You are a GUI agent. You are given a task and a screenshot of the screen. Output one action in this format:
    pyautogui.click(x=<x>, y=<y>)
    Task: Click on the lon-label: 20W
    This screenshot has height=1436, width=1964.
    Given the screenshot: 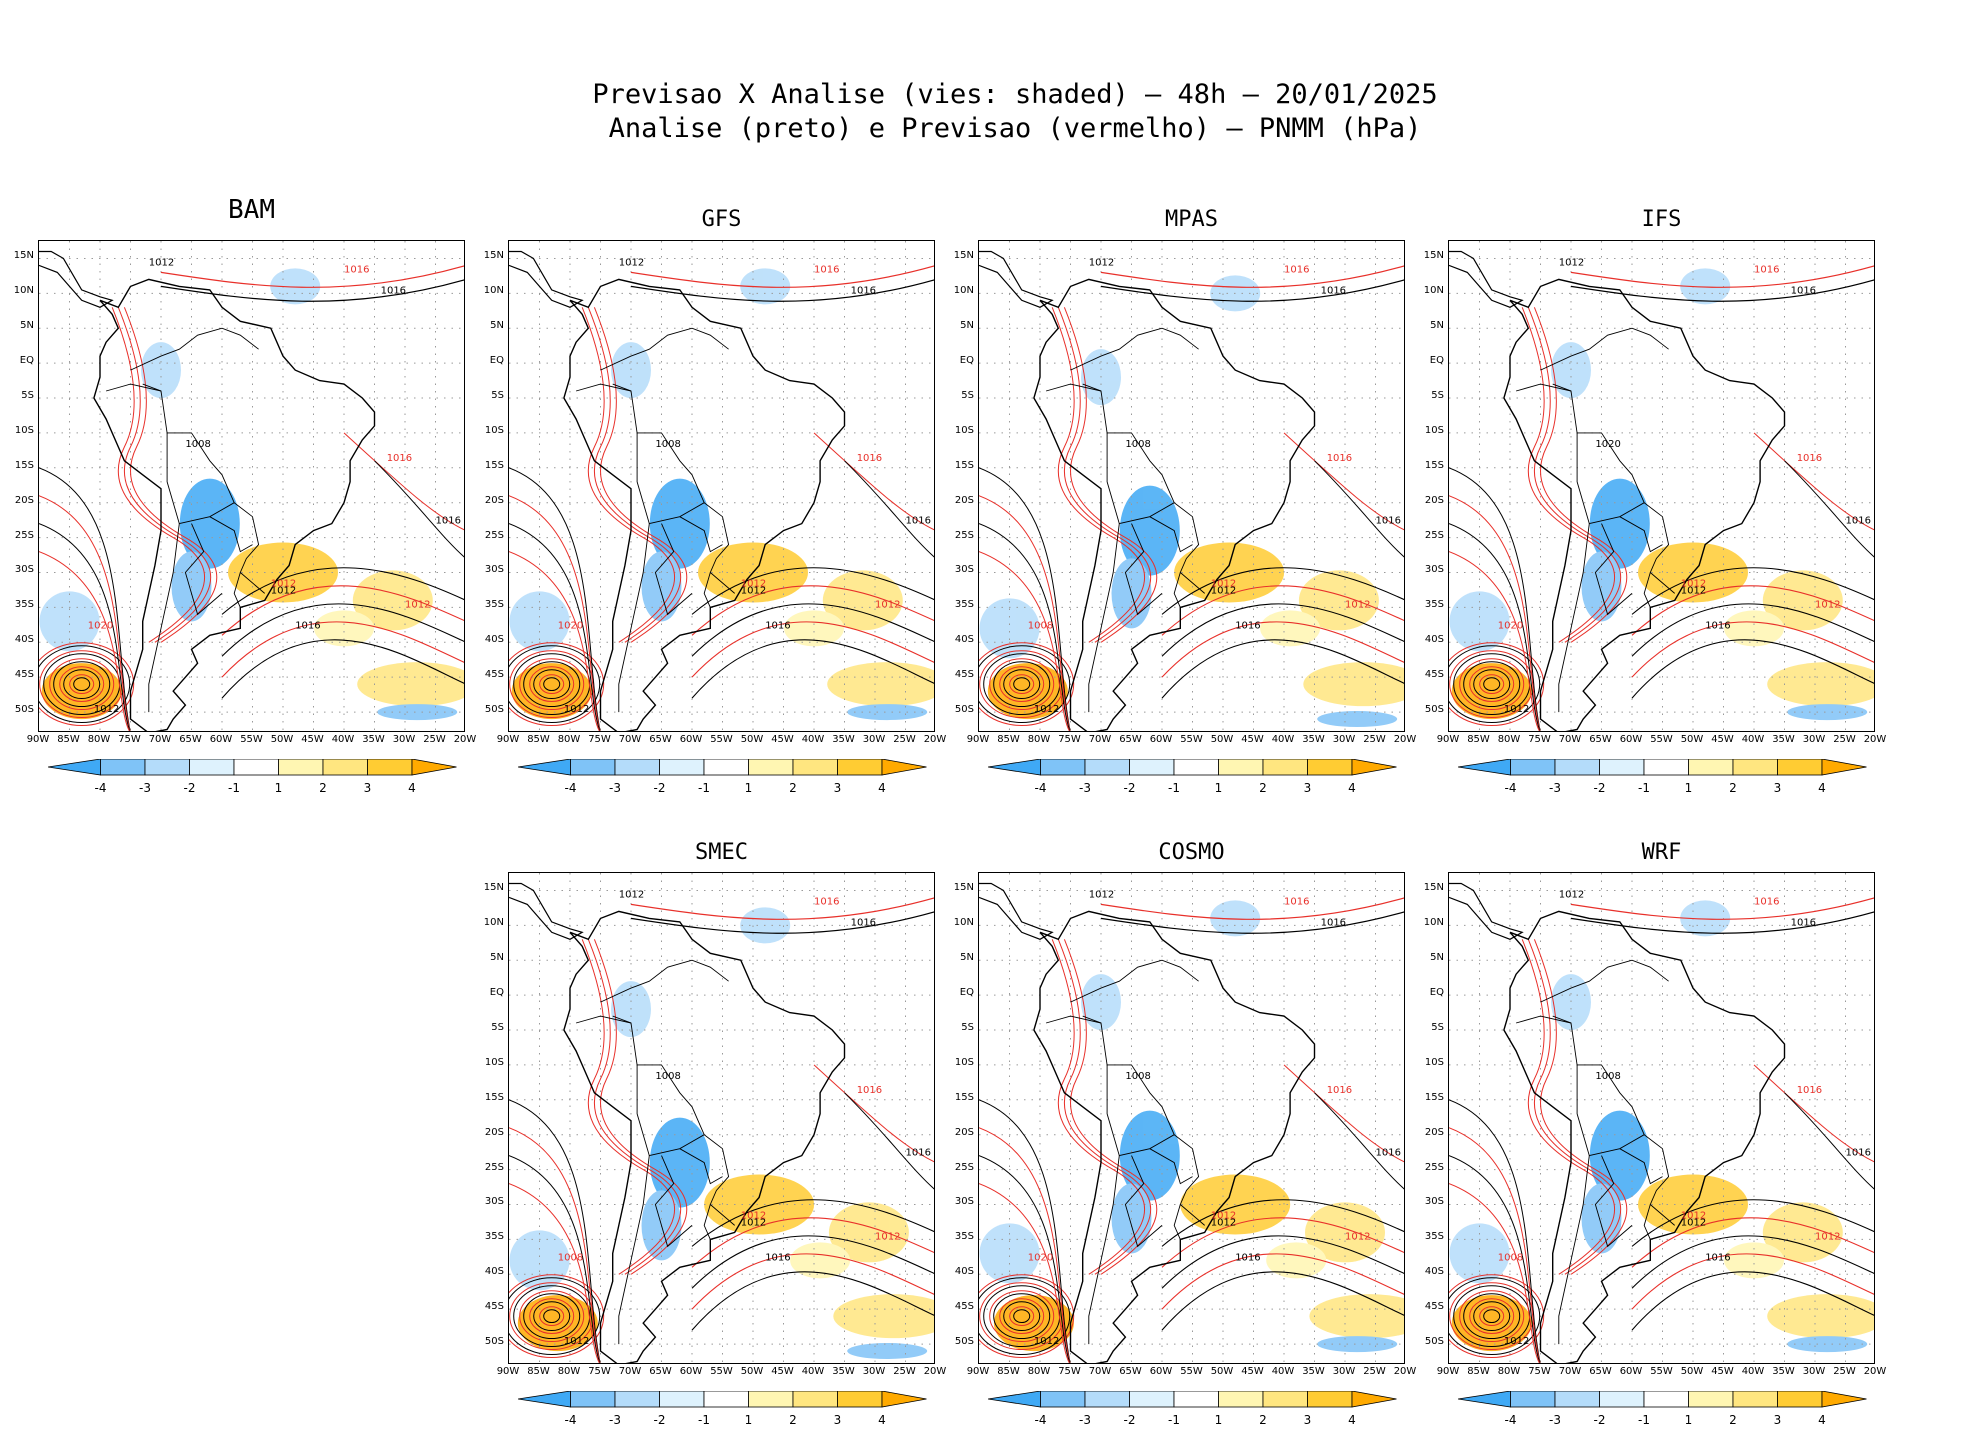 What is the action you would take?
    pyautogui.click(x=935, y=739)
    